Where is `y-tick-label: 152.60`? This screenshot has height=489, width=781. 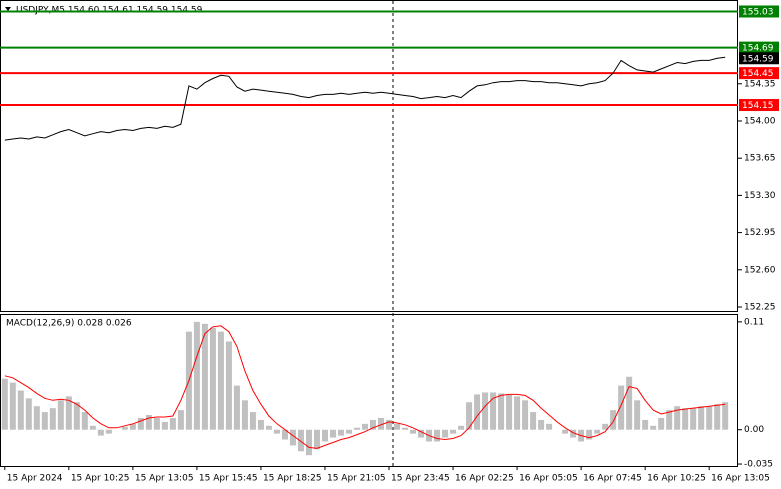
y-tick-label: 152.60 is located at coordinates (760, 270).